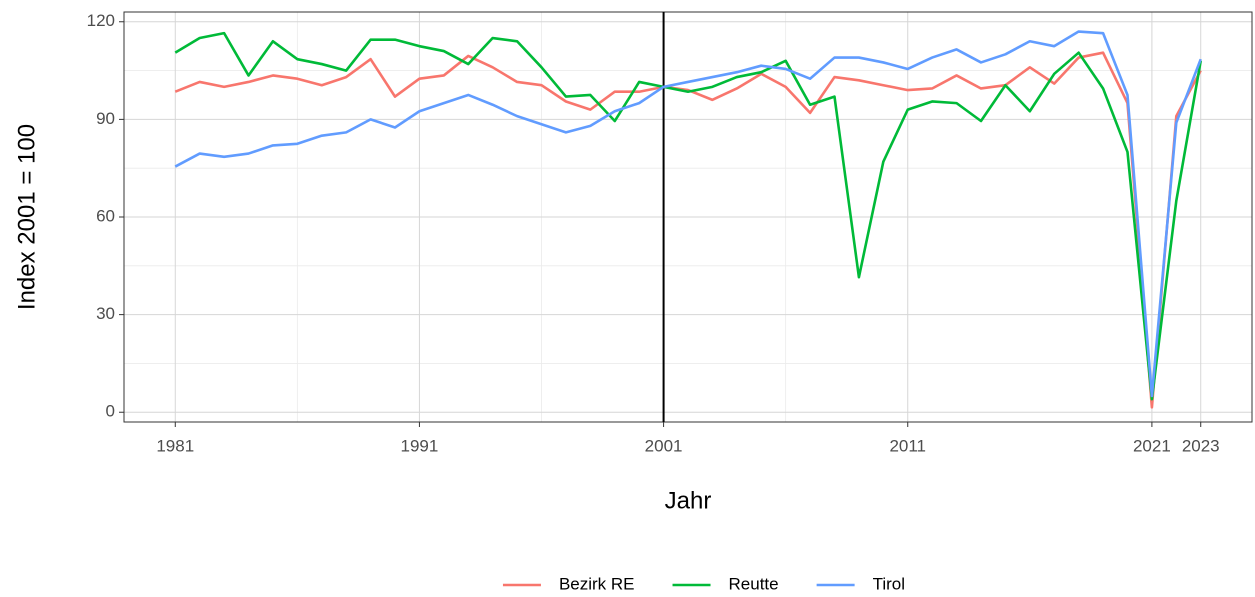  I want to click on y-tick-label: 0, so click(110, 411).